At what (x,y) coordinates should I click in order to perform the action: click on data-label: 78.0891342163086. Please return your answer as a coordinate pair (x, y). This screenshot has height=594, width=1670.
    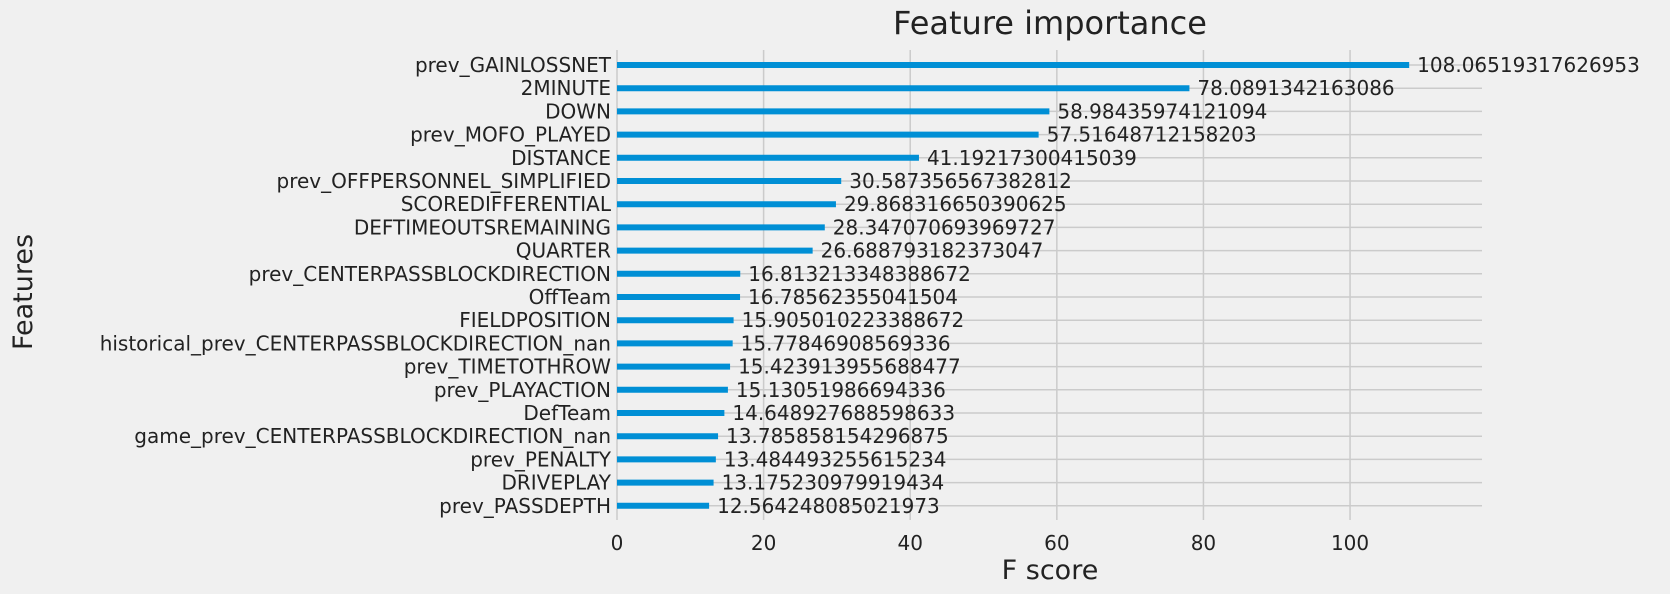
    Looking at the image, I should click on (1295, 88).